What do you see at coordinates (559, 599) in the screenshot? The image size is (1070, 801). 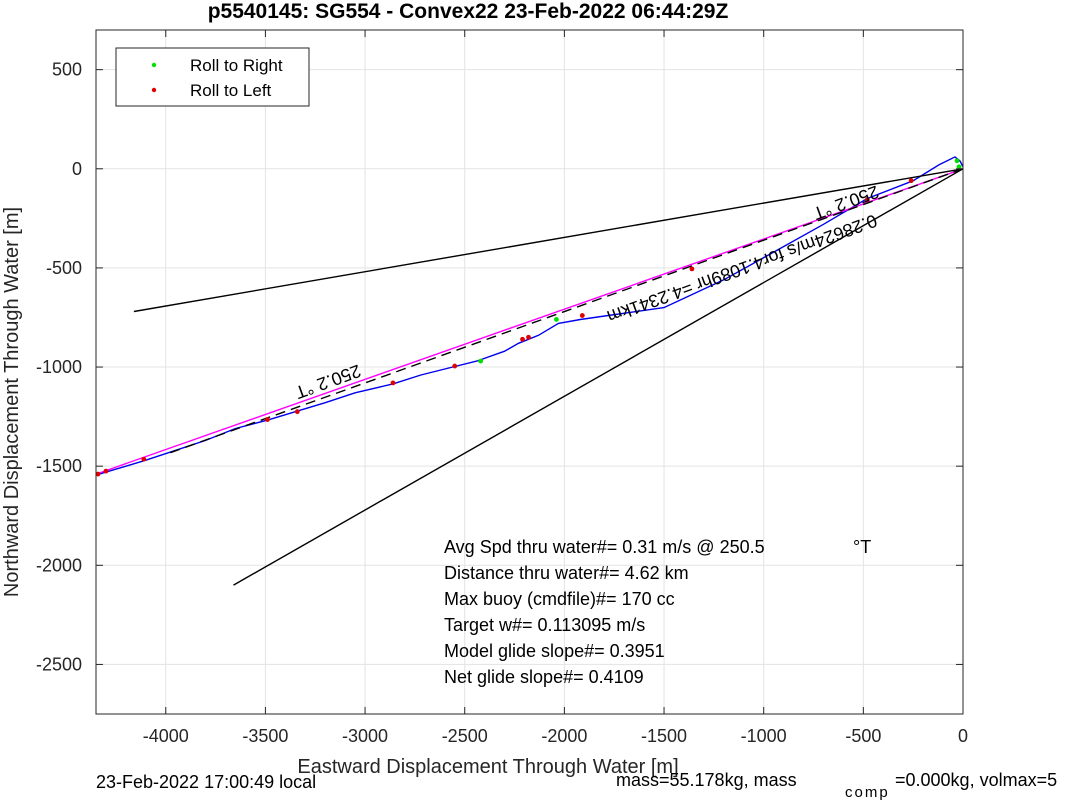 I see `stats-line: Max buoy (cmdfile)#= 170 cc` at bounding box center [559, 599].